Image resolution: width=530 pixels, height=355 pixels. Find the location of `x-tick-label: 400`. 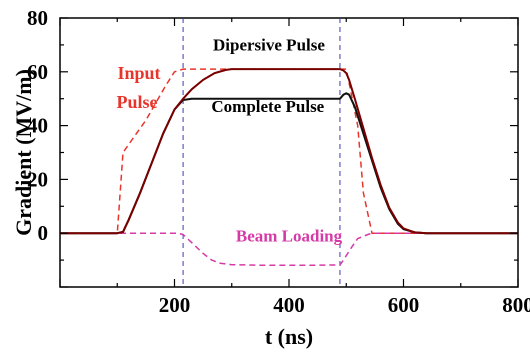

x-tick-label: 400 is located at coordinates (289, 305).